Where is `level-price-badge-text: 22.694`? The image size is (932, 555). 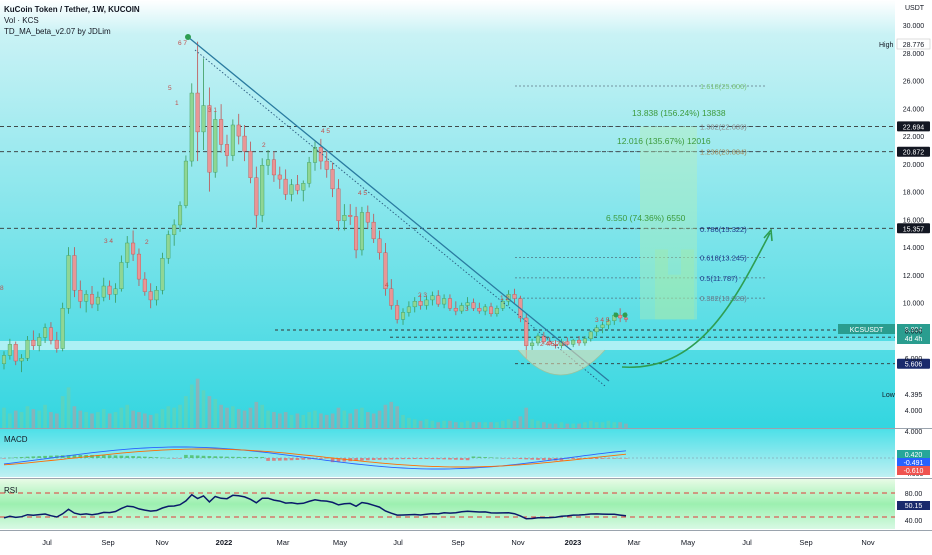
level-price-badge-text: 22.694 is located at coordinates (914, 127).